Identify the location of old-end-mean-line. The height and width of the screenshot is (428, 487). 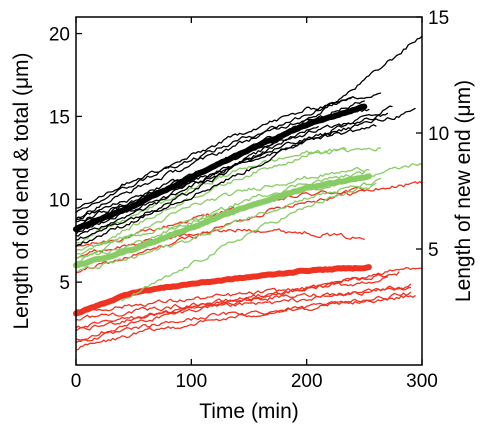
(222, 290).